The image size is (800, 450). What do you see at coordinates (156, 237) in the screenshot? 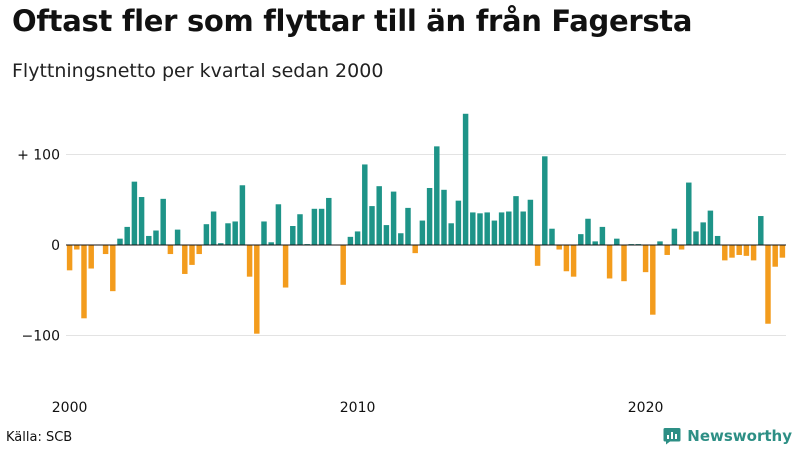
I see `bar-2003-q1` at bounding box center [156, 237].